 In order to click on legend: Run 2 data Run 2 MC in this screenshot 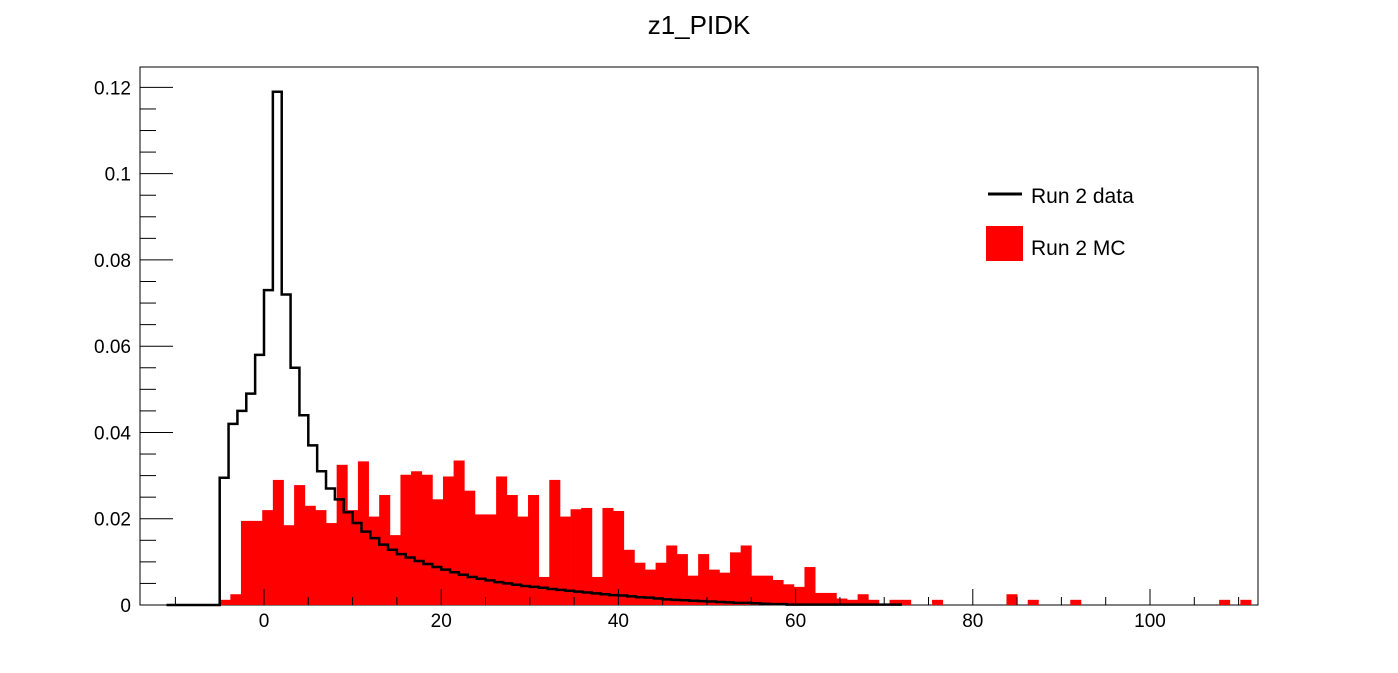, I will do `click(1060, 223)`.